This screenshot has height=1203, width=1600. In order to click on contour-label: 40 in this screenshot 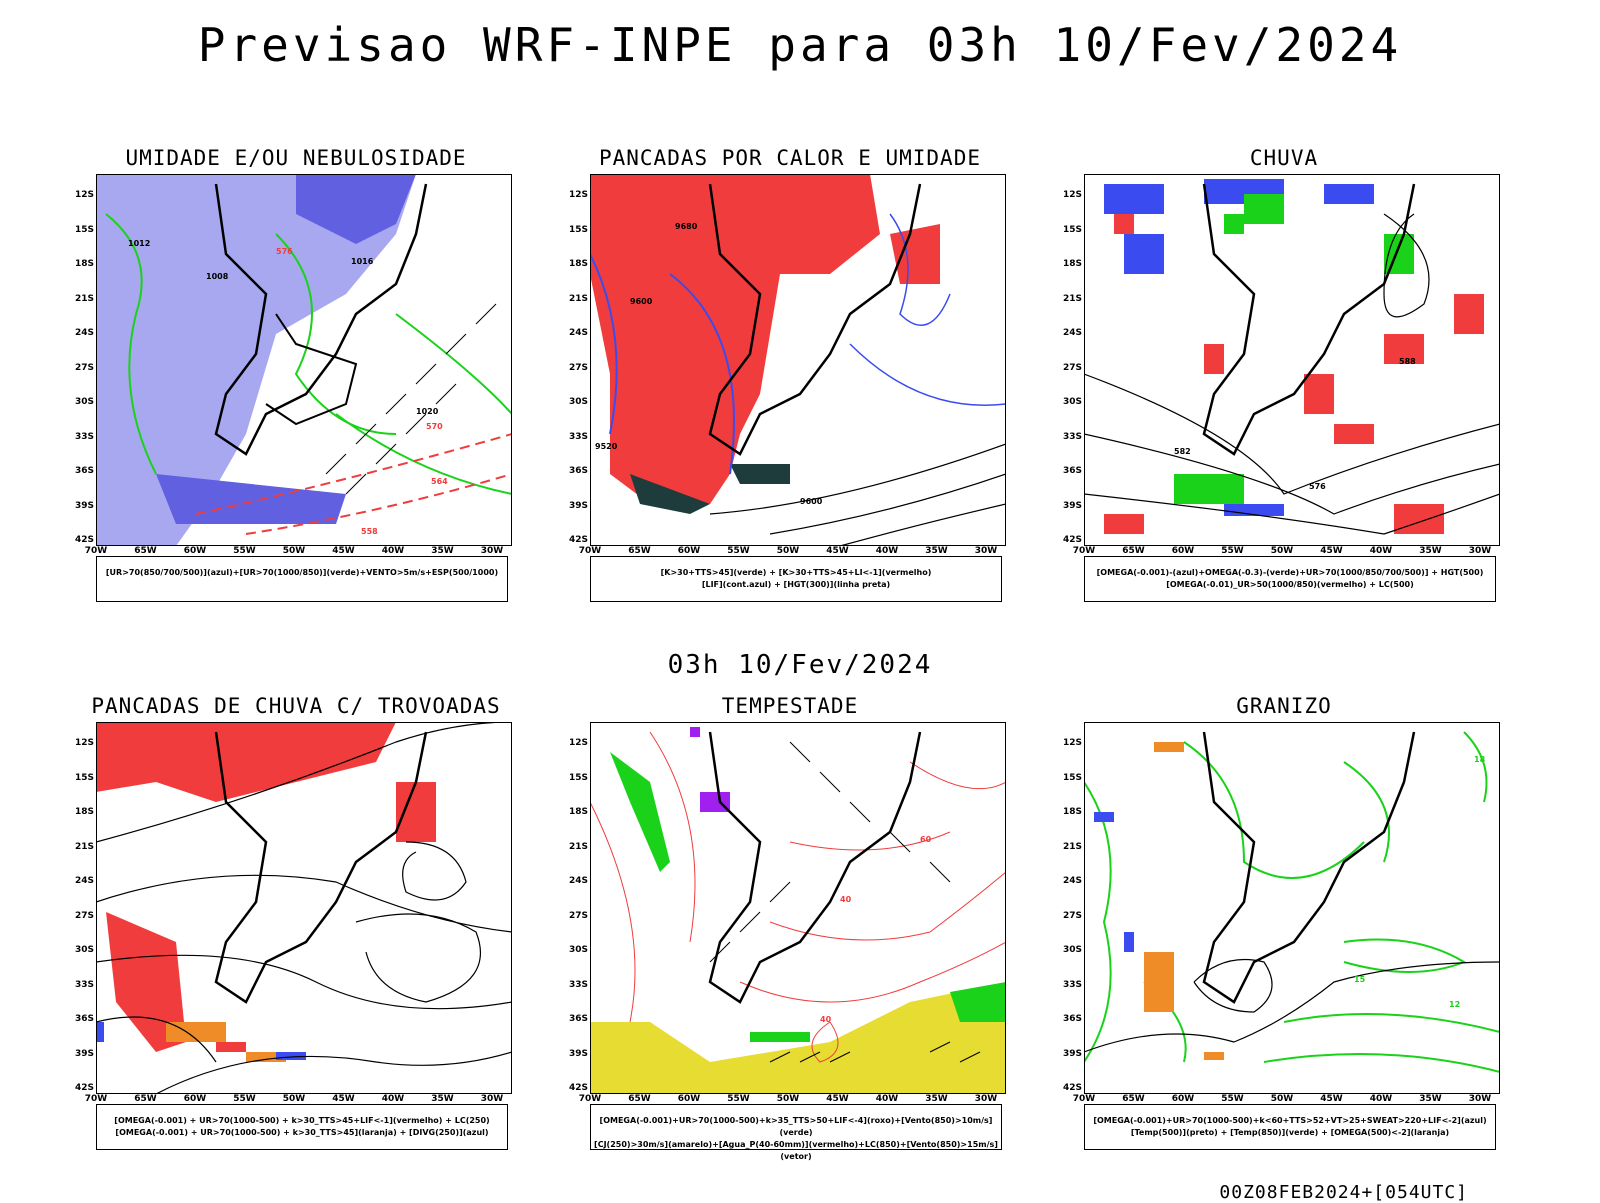, I will do `click(846, 899)`.